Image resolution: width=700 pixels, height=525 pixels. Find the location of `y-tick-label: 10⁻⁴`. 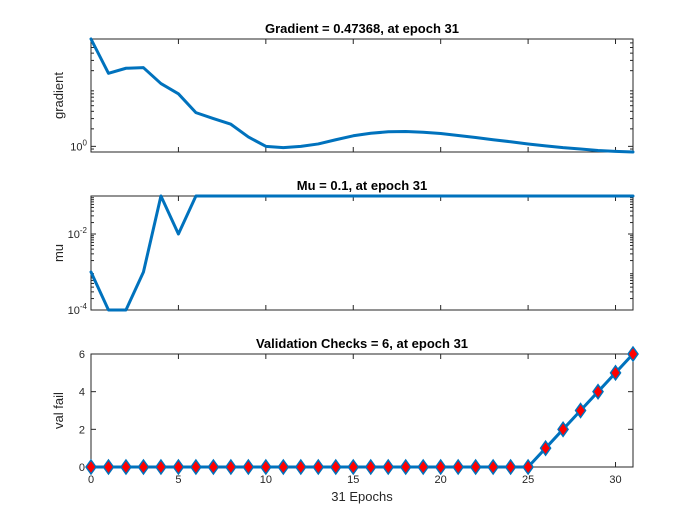

y-tick-label: 10⁻⁴ is located at coordinates (78, 309).